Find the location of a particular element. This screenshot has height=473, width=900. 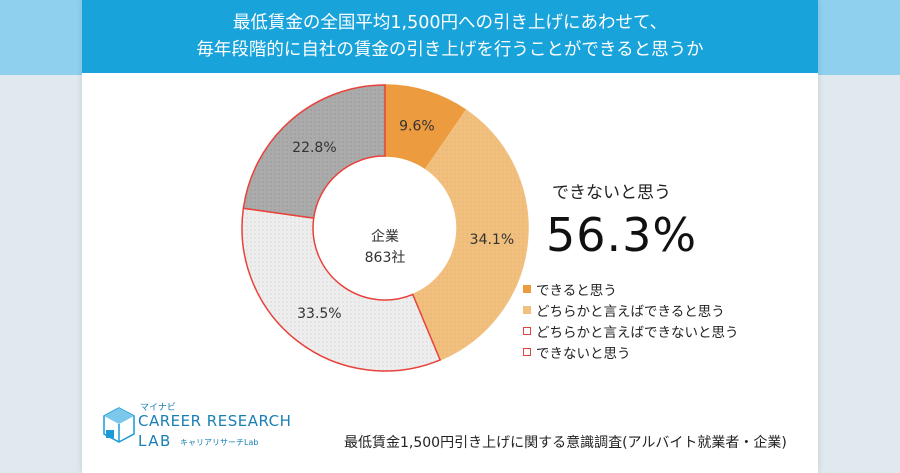

headline-value: 56.3% is located at coordinates (622, 235).